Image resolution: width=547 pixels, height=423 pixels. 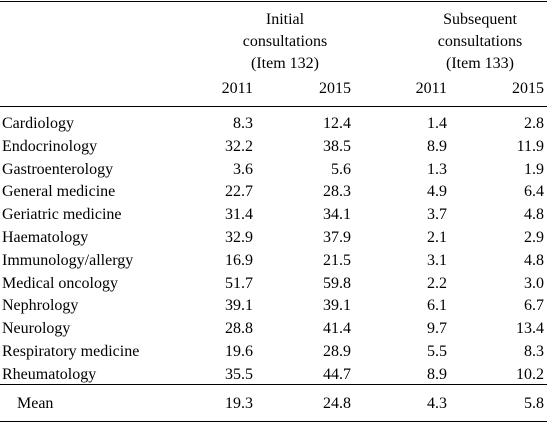 What do you see at coordinates (480, 63) in the screenshot?
I see `subsequent-header-line-3: (Item 133)` at bounding box center [480, 63].